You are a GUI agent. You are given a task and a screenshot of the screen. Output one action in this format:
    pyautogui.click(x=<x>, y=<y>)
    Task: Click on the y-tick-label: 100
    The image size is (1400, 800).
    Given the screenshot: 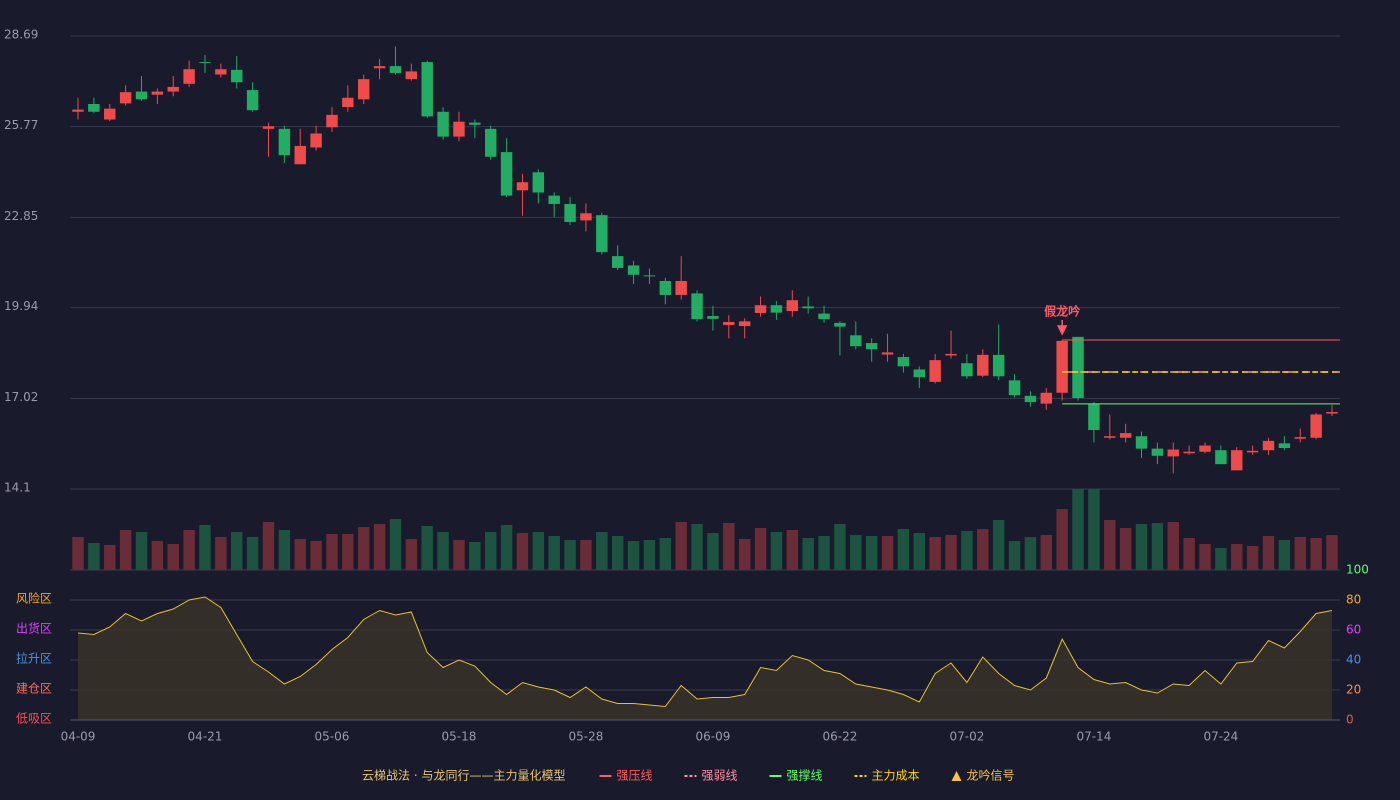 What is the action you would take?
    pyautogui.click(x=1357, y=570)
    